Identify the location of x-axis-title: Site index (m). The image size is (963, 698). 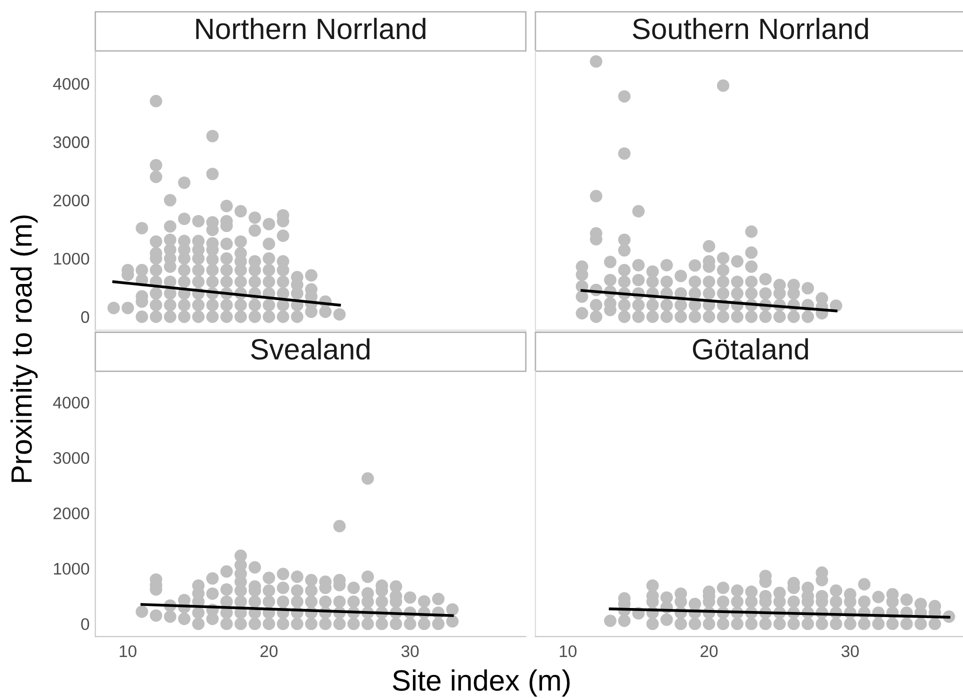
(481, 683).